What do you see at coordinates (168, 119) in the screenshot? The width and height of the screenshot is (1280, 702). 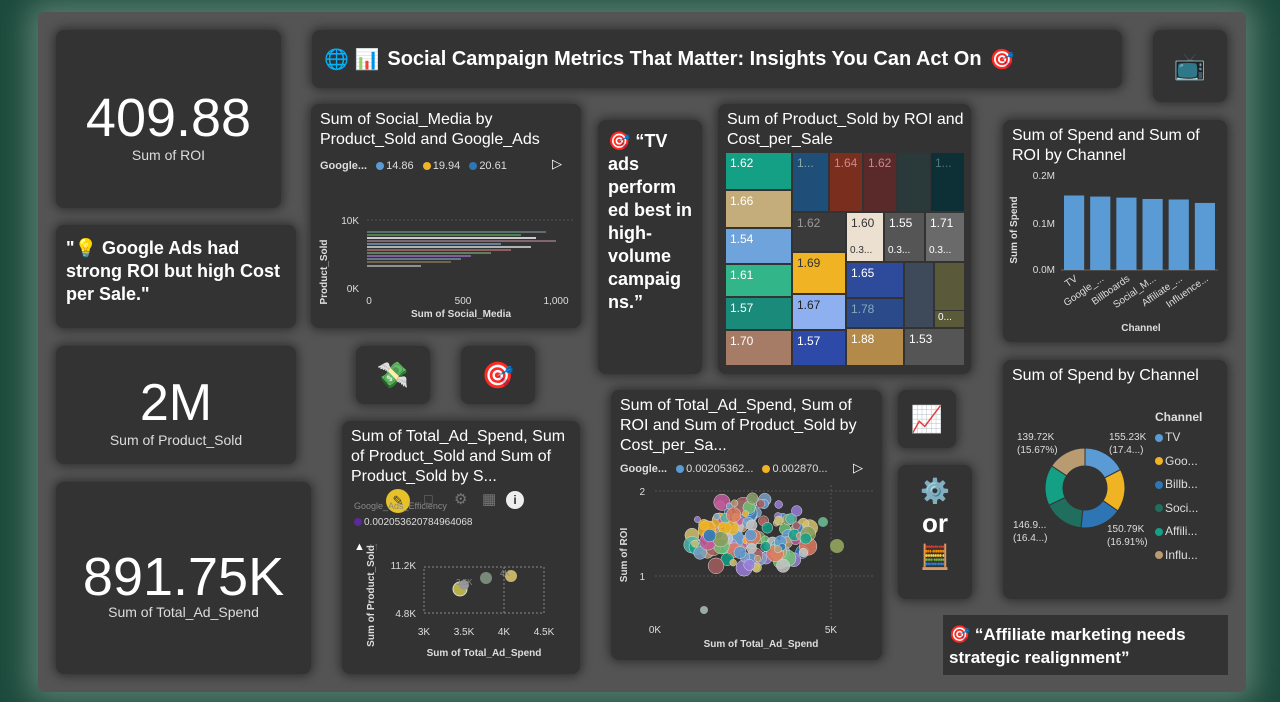 I see `kpi-roi-card: 409.88 Sum of ROI` at bounding box center [168, 119].